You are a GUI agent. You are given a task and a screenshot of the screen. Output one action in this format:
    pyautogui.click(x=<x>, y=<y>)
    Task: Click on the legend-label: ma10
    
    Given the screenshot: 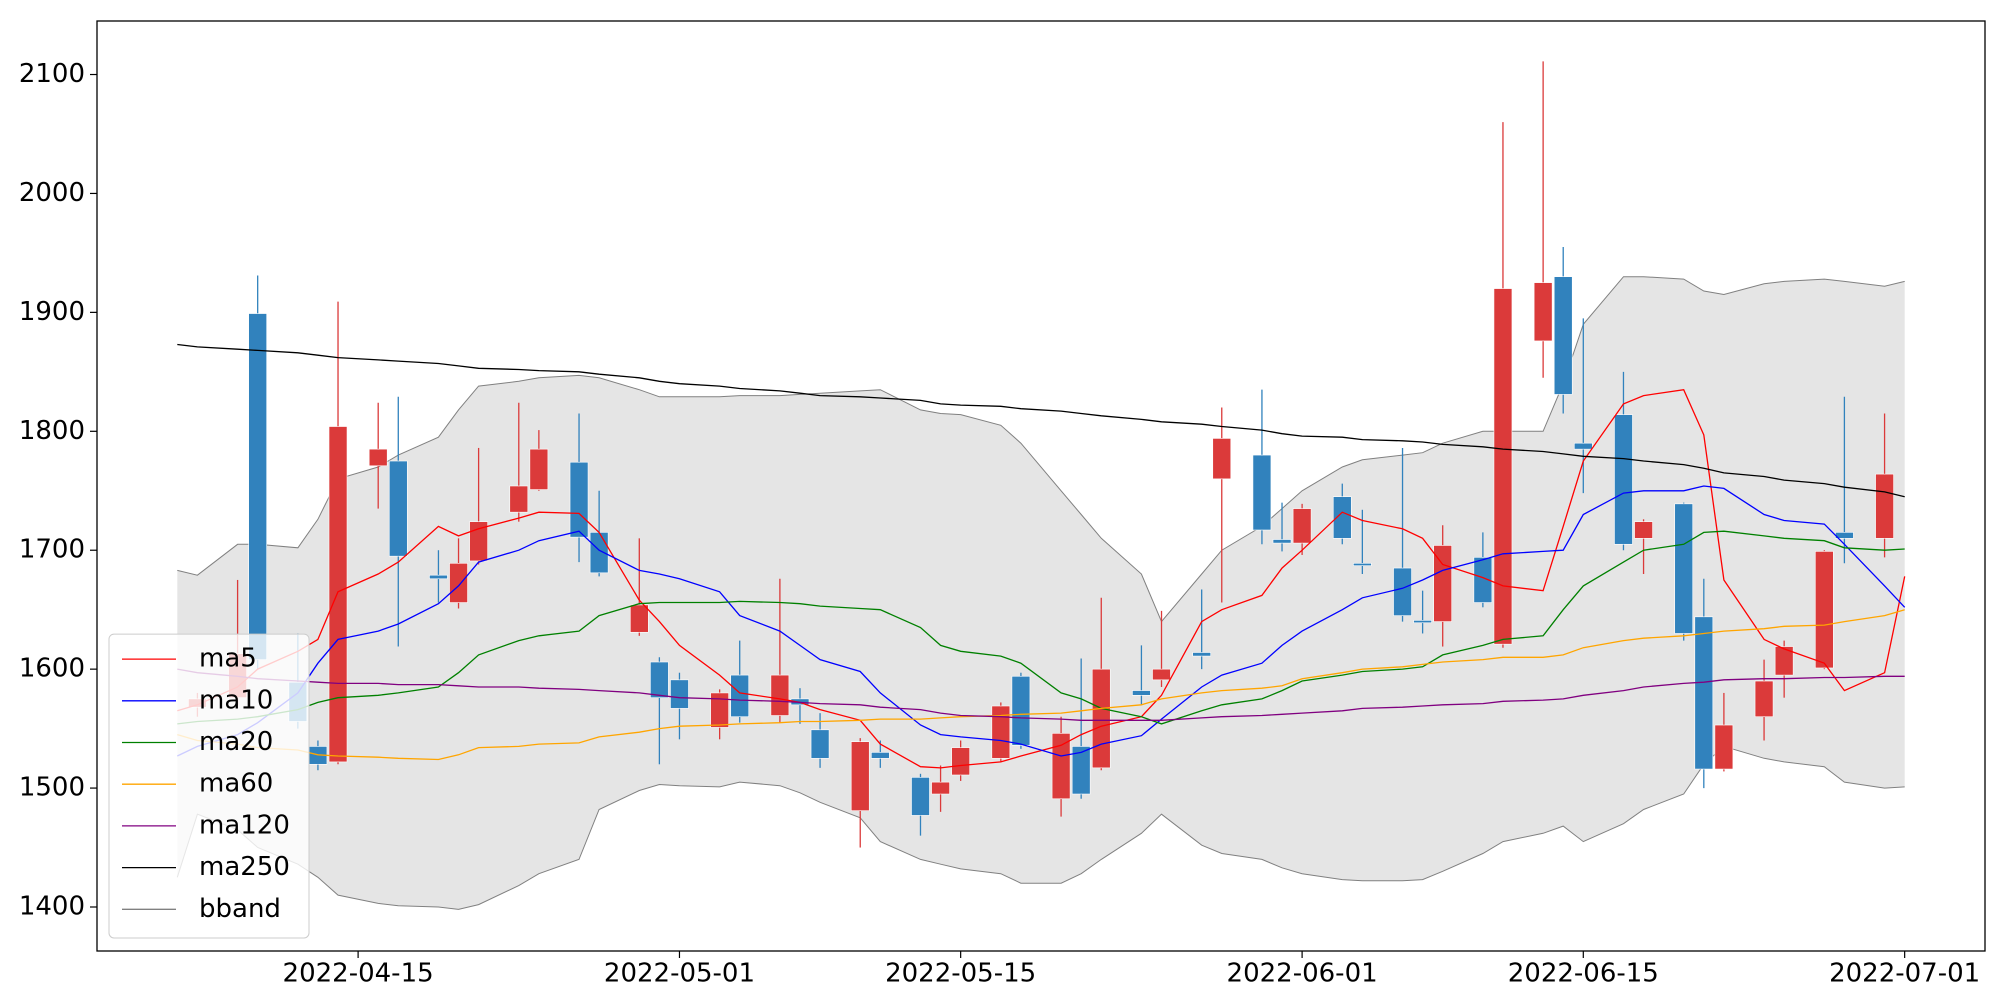 What is the action you would take?
    pyautogui.click(x=236, y=700)
    